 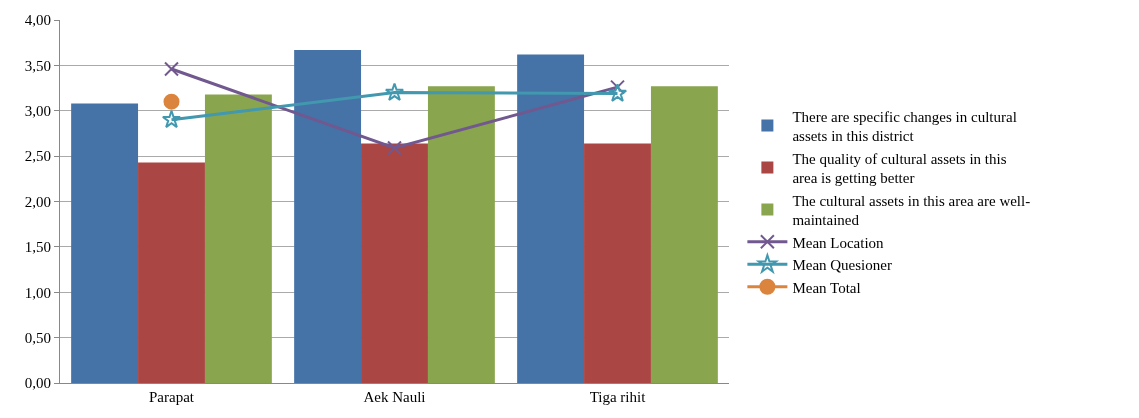 I want to click on x-tick-label: Aek Nauli, so click(x=394, y=397).